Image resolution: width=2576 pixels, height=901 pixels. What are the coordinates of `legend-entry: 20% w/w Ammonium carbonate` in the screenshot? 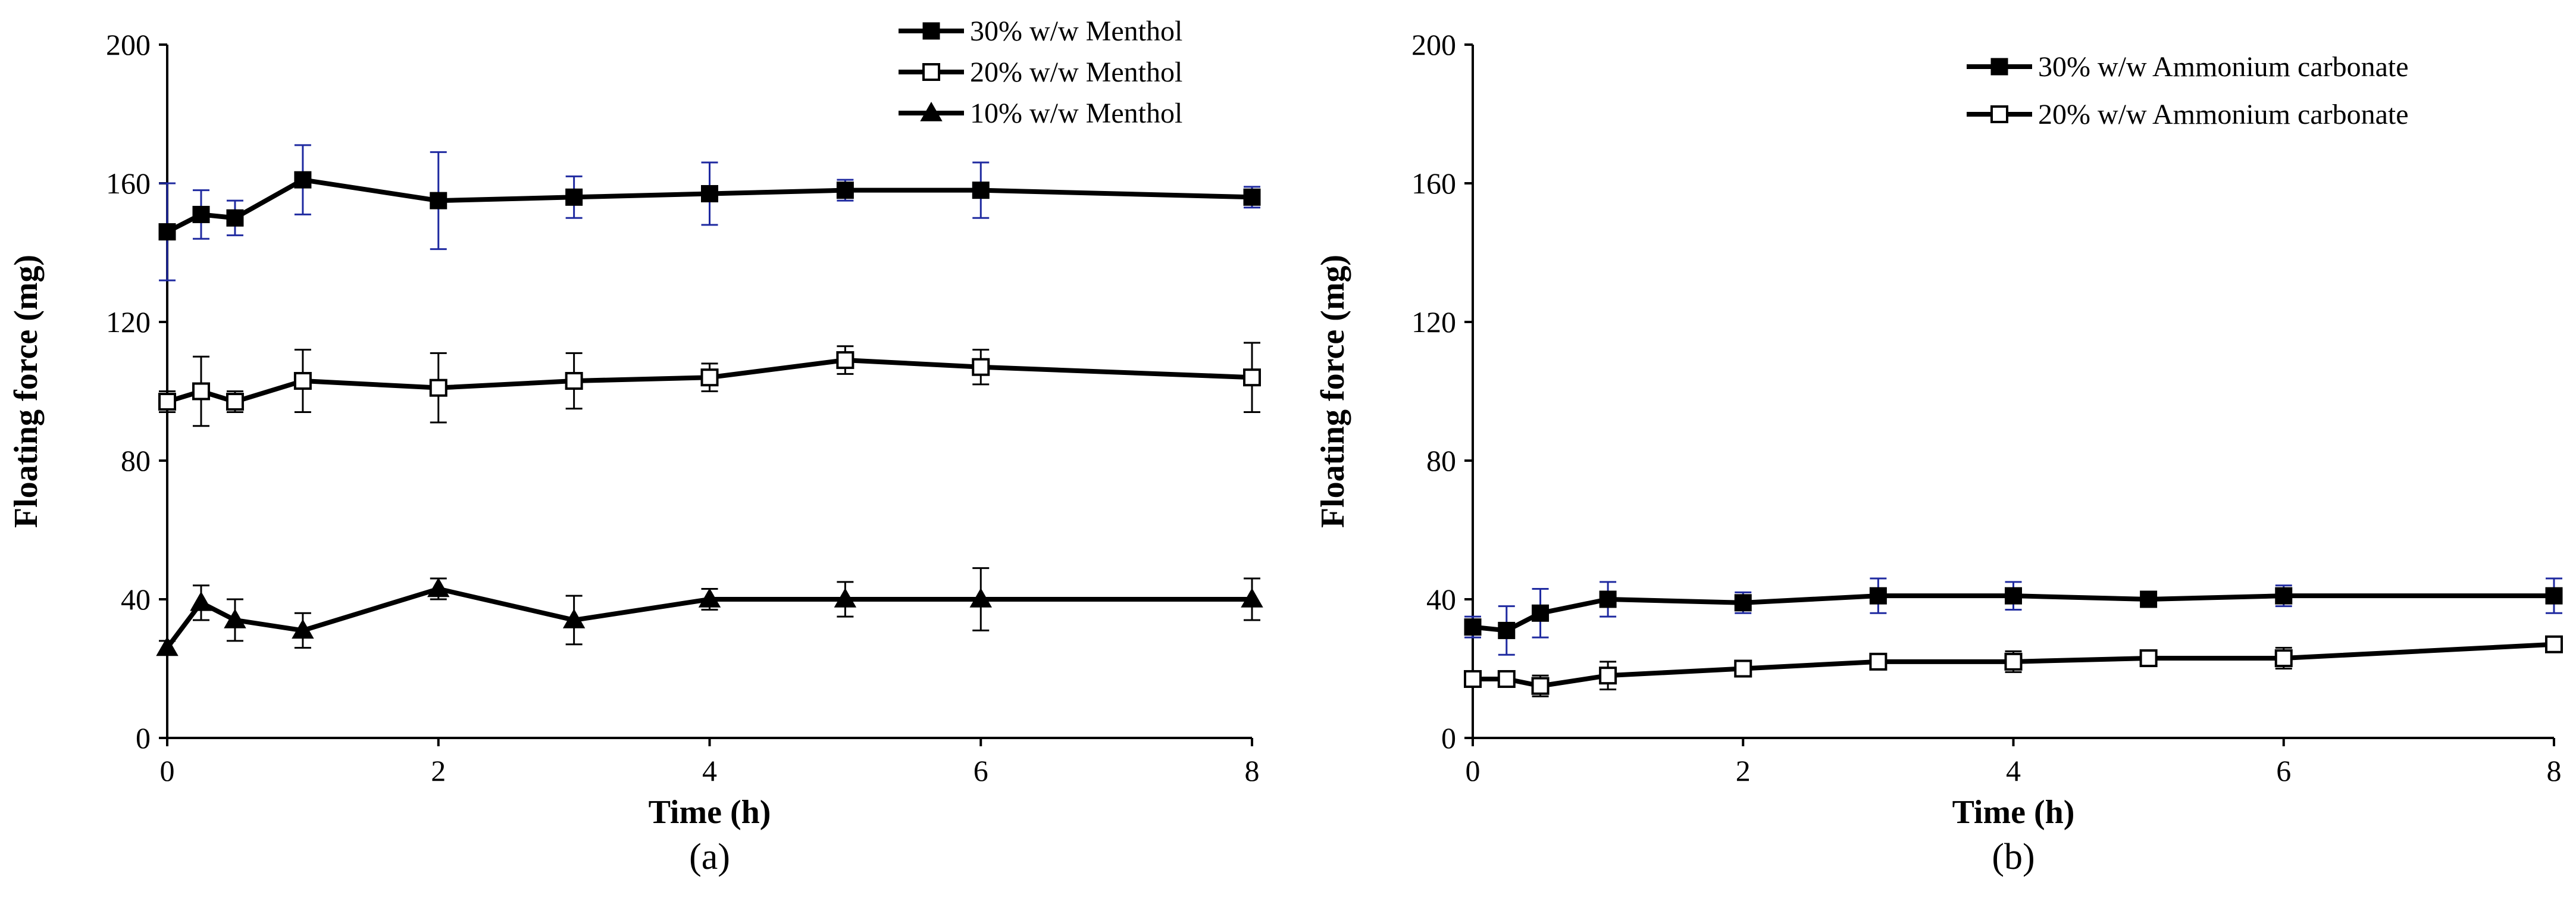 It's located at (2188, 115).